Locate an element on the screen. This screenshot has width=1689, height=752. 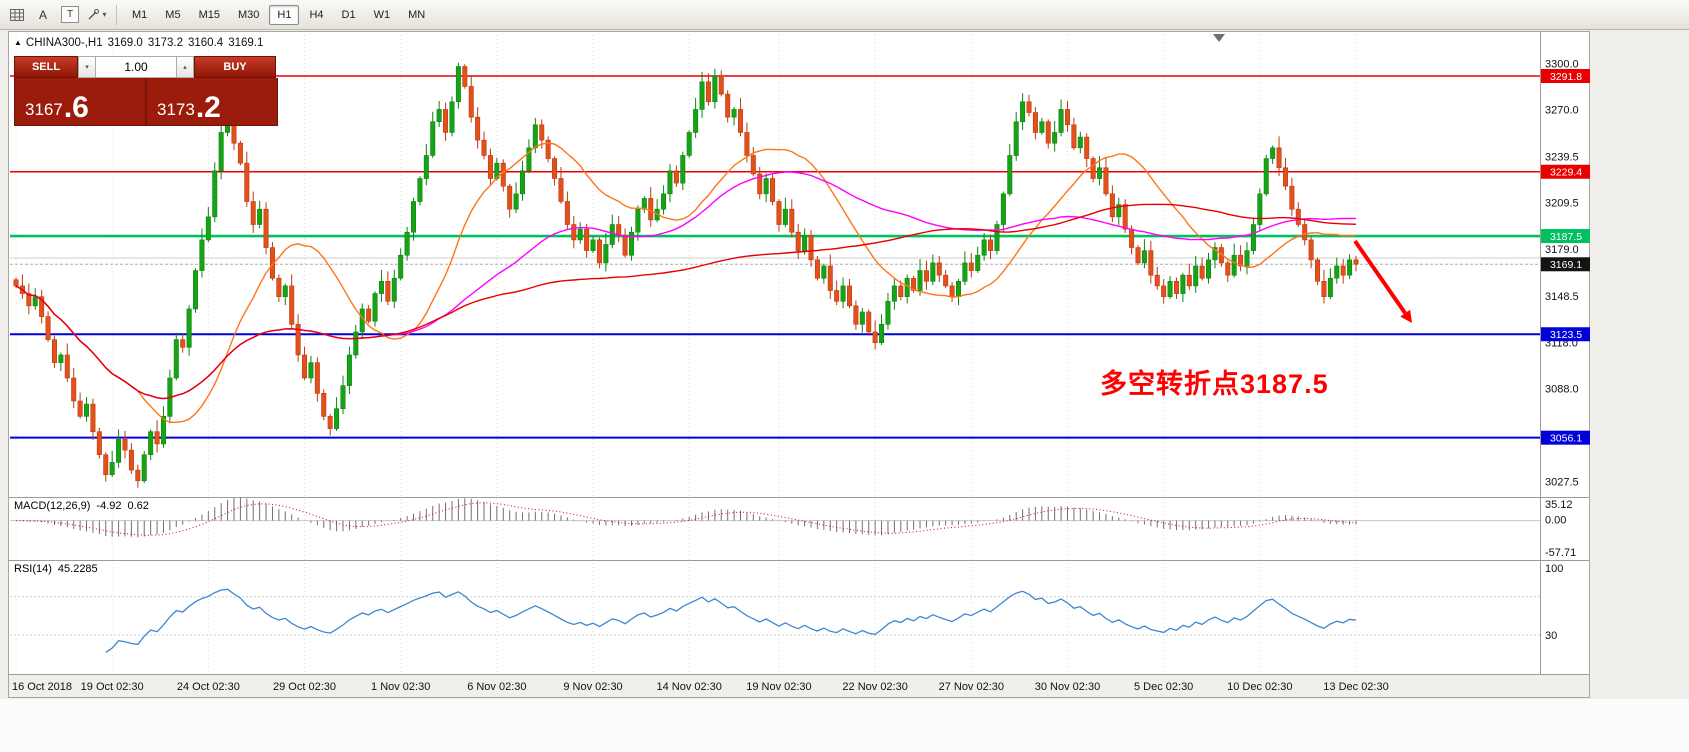
svg-text: 27 Nov 02:30 is located at coordinates (971, 687).